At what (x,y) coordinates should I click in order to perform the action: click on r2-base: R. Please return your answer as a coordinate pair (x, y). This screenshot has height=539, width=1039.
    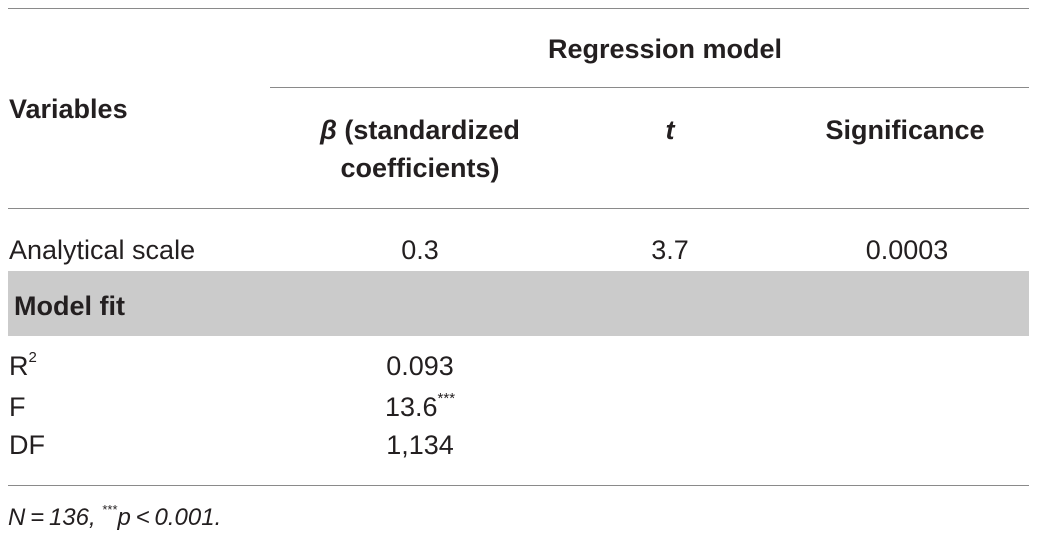
    Looking at the image, I should click on (19, 366).